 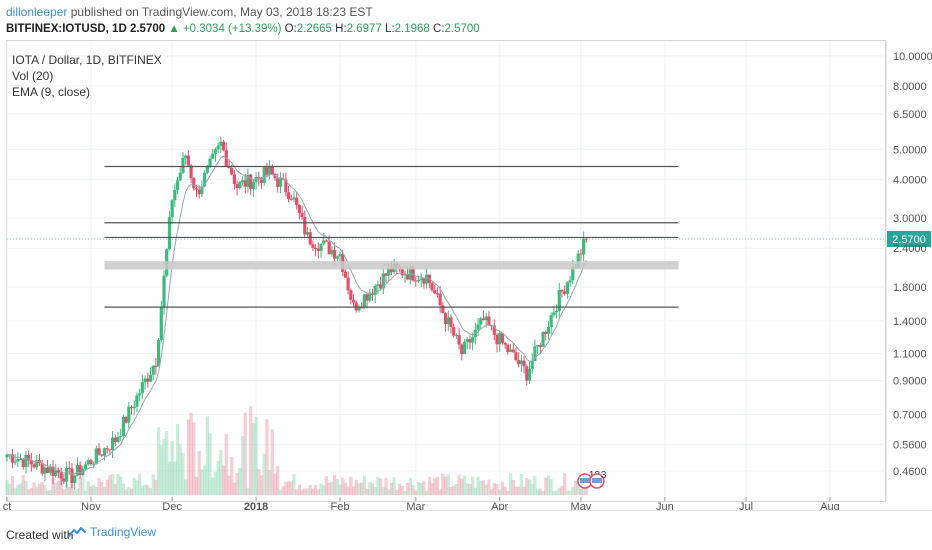 What do you see at coordinates (77, 532) in the screenshot?
I see `tradingview-logo-icon` at bounding box center [77, 532].